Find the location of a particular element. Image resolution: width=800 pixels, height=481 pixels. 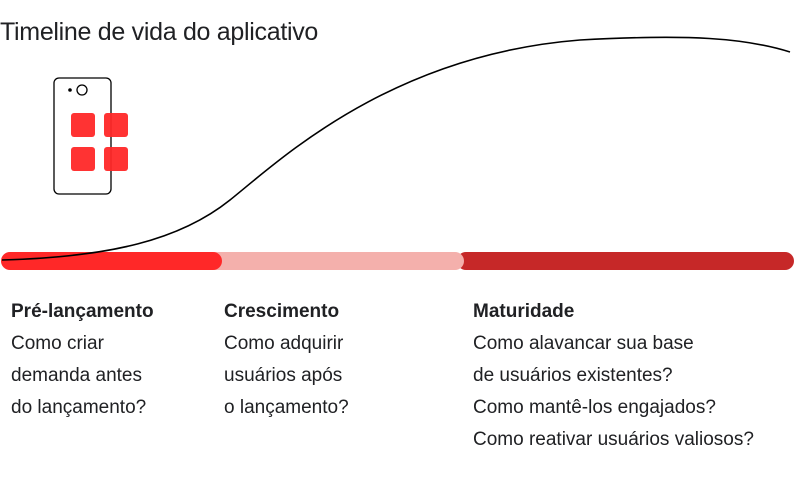

phase-line: Como alavancar sua base is located at coordinates (583, 343).